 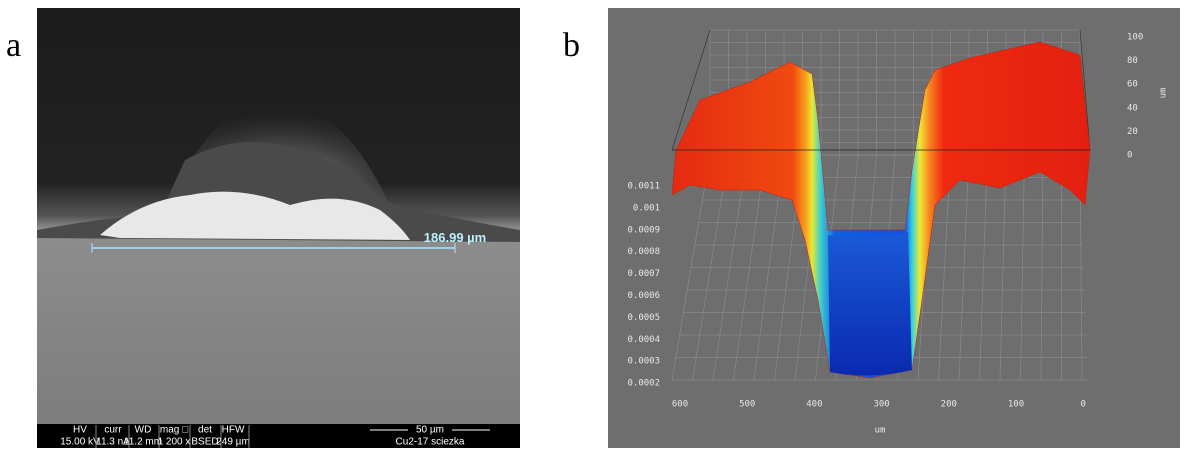 I want to click on footer-field-value: BSED, so click(x=204, y=442).